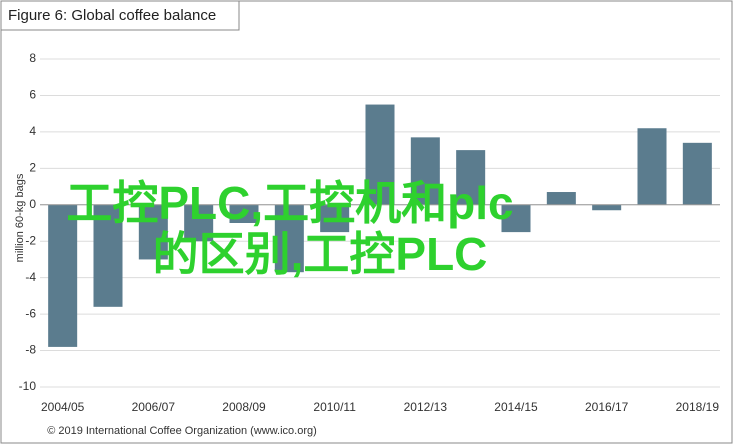 This screenshot has width=733, height=444. What do you see at coordinates (698, 407) in the screenshot?
I see `x-tick-label: 2018/19` at bounding box center [698, 407].